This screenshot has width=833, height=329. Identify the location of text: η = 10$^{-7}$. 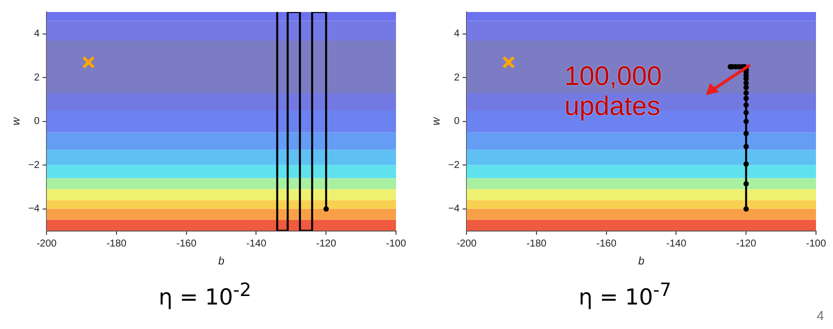
(625, 295).